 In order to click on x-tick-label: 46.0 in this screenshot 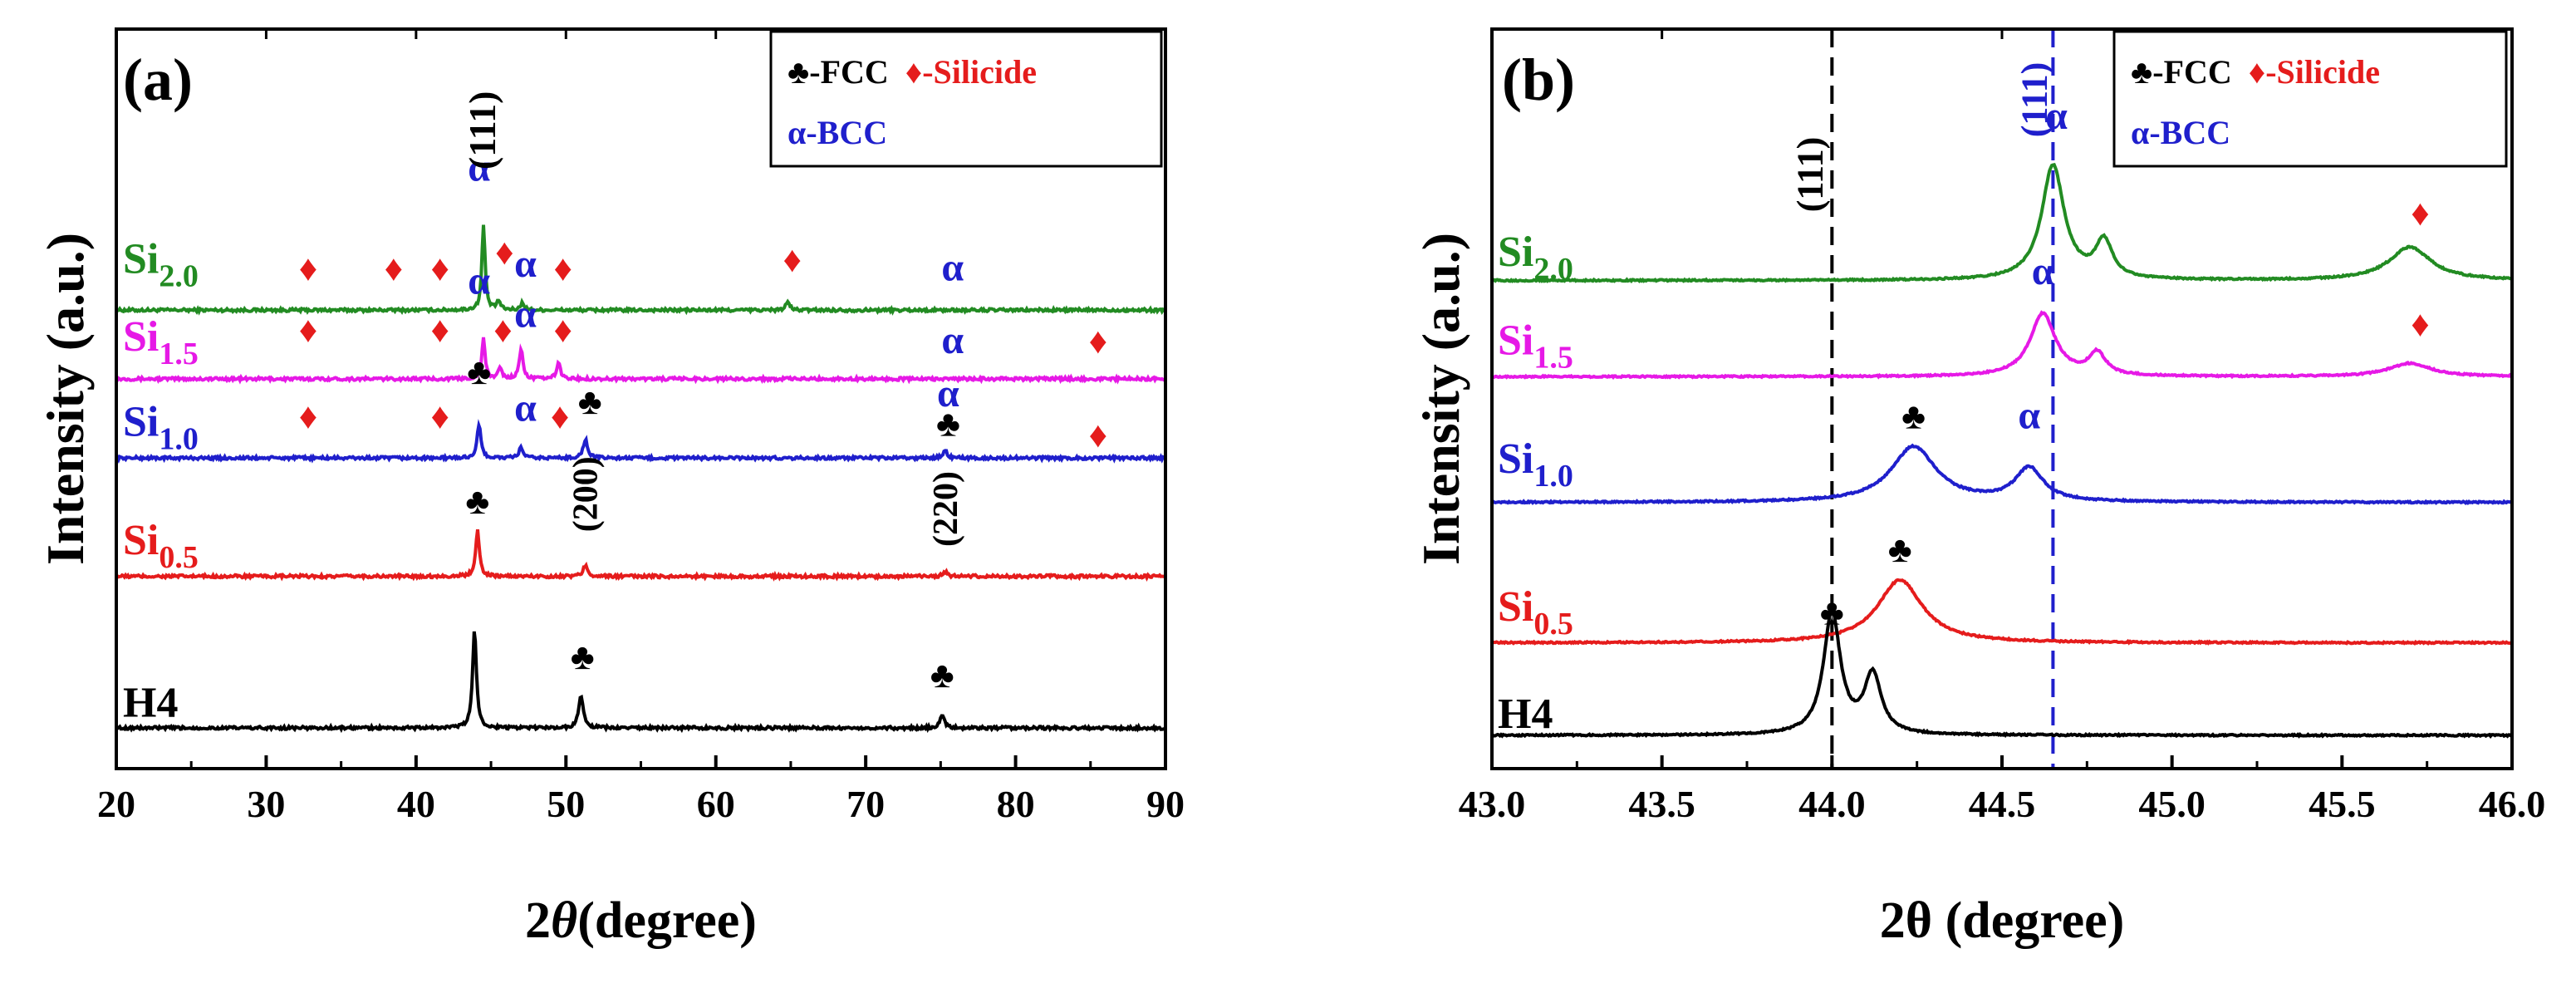, I will do `click(2512, 804)`.